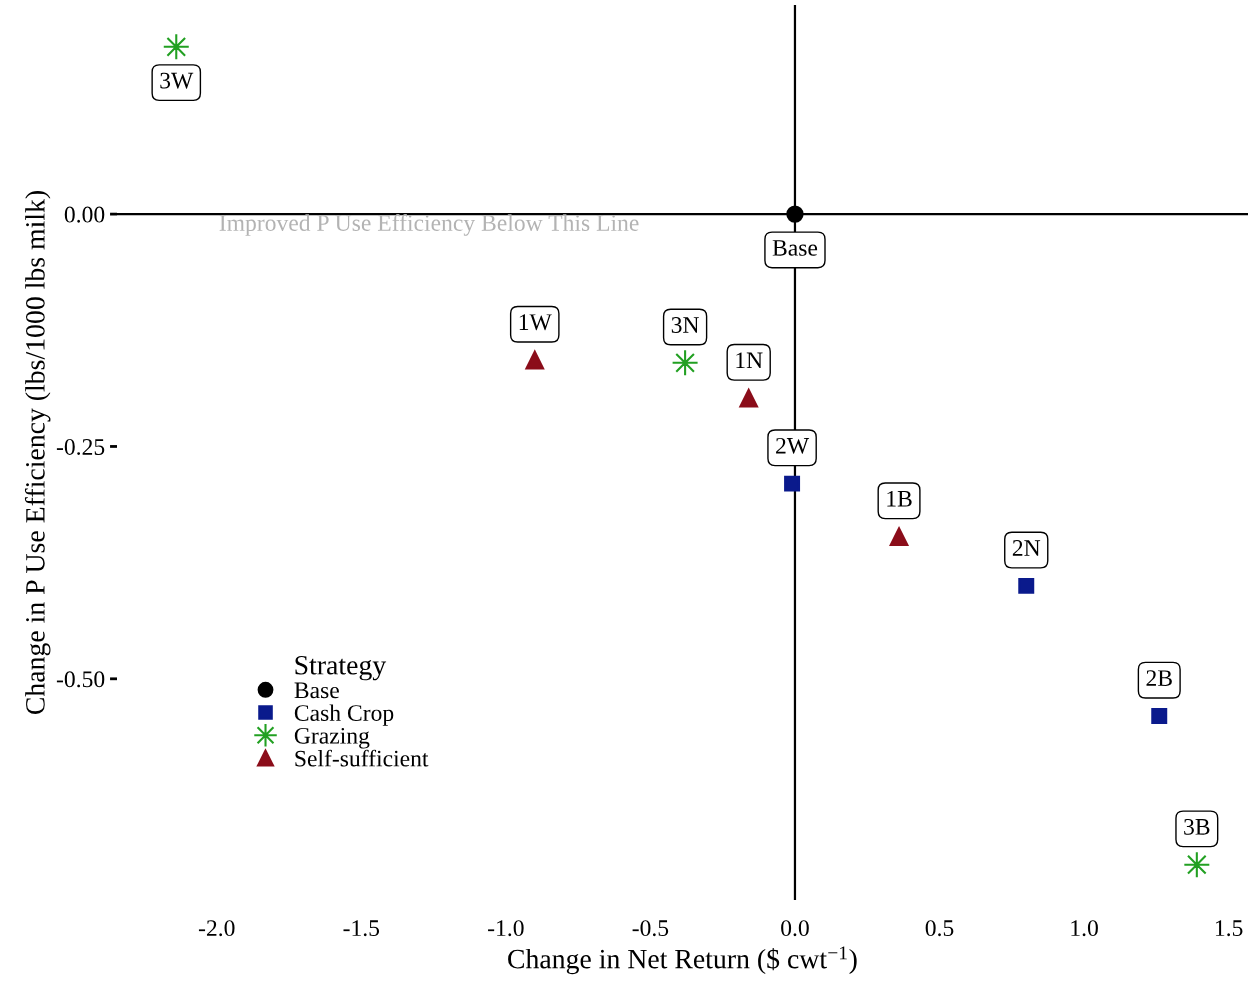 The image size is (1255, 991). What do you see at coordinates (899, 498) in the screenshot?
I see `annotation: 1B` at bounding box center [899, 498].